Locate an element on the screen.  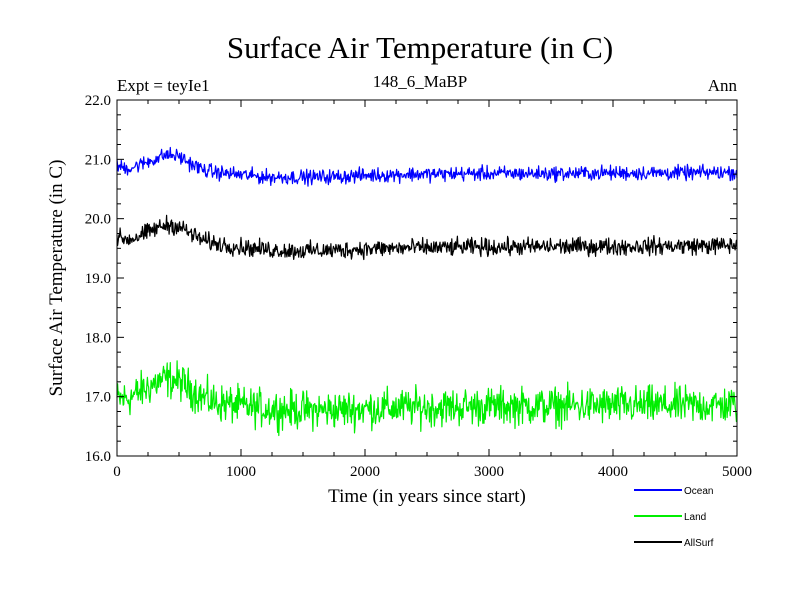
y-tick-label: 19.0 is located at coordinates (98, 279).